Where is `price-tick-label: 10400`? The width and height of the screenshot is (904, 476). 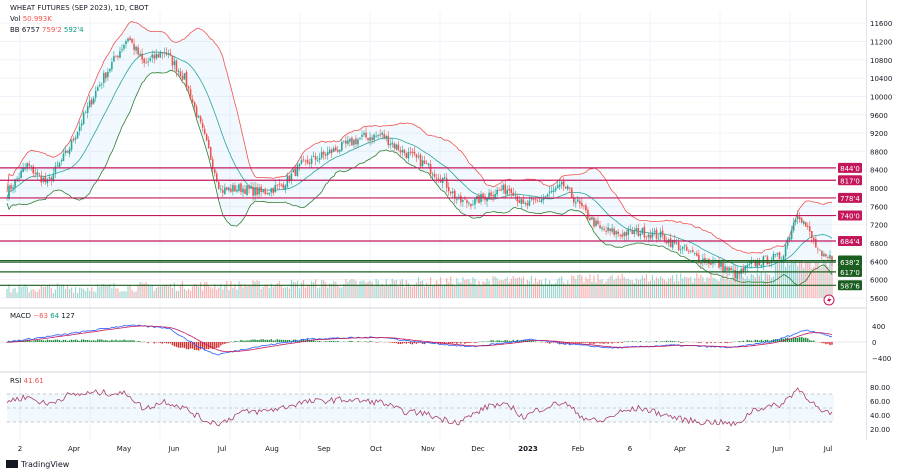 price-tick-label: 10400 is located at coordinates (881, 79).